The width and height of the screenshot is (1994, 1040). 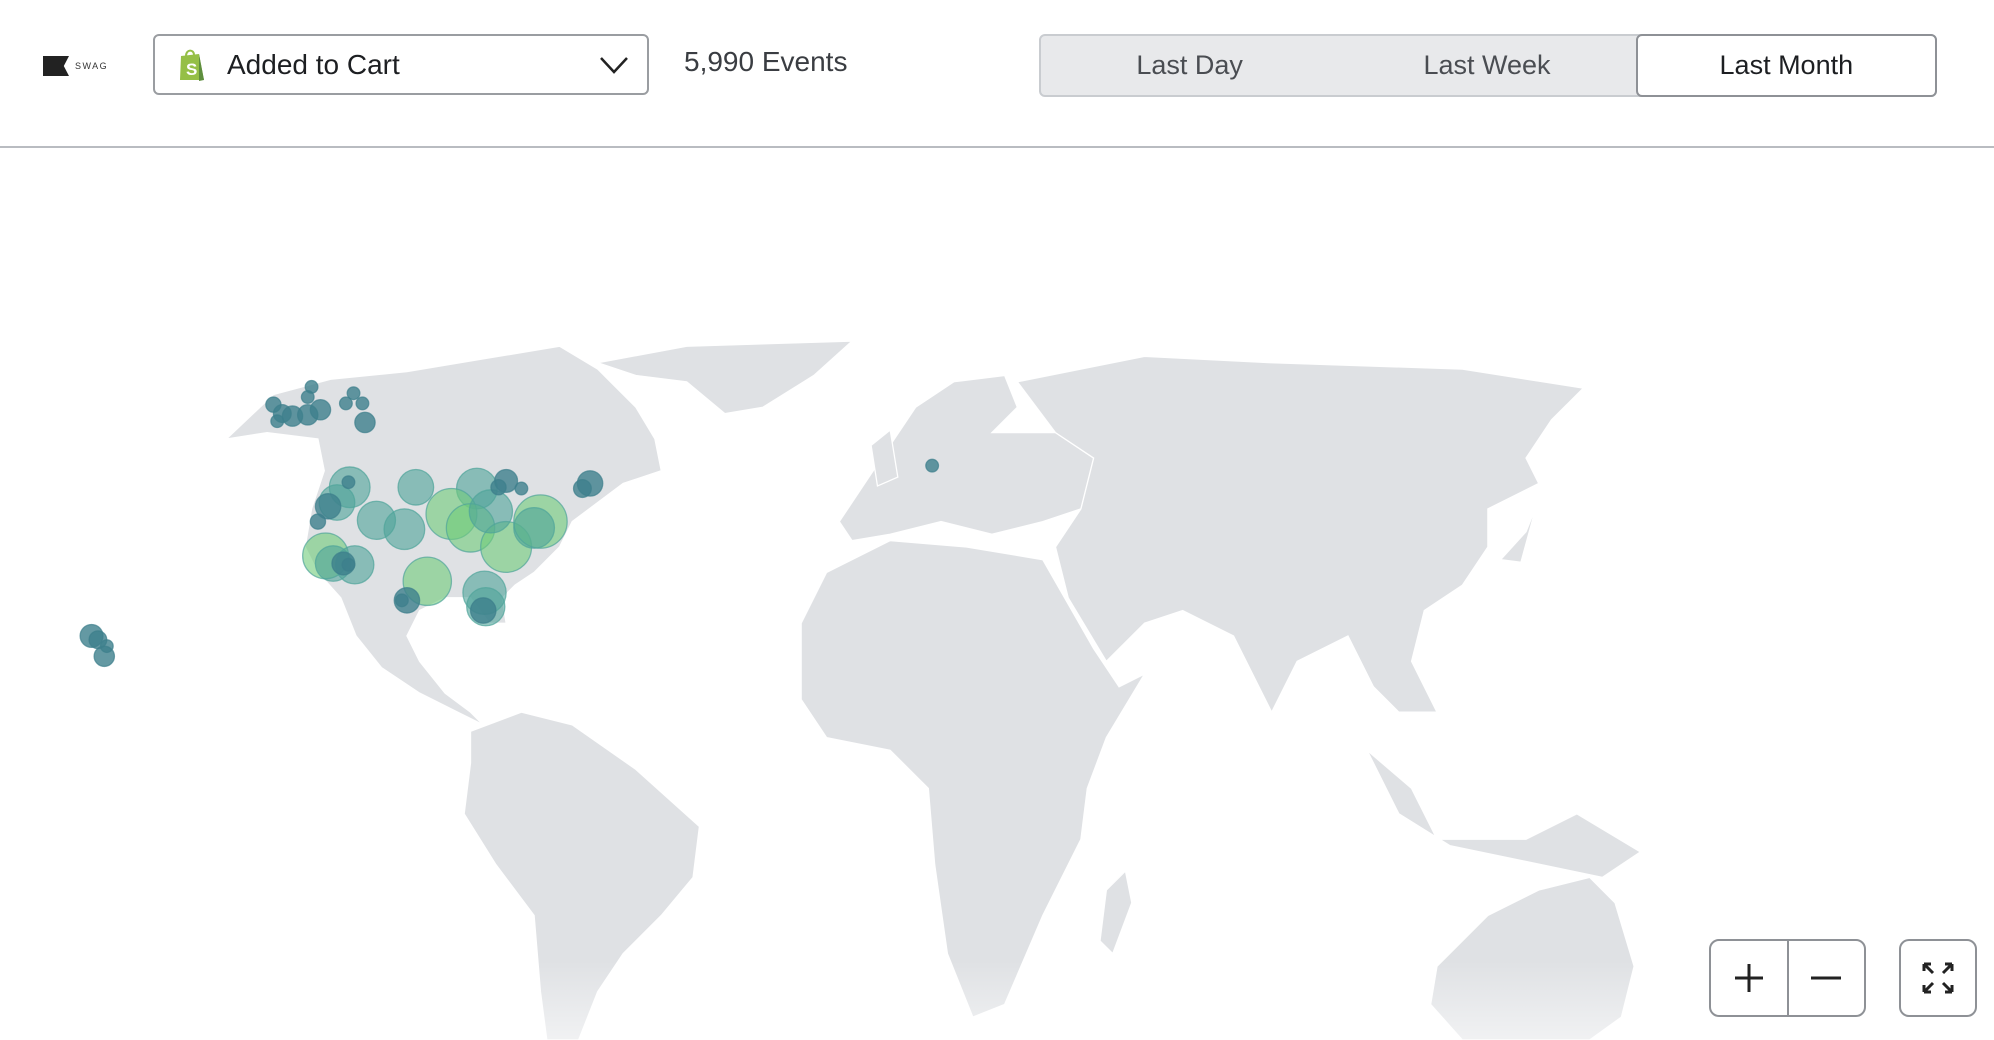 I want to click on fullscreen-button, so click(x=1938, y=978).